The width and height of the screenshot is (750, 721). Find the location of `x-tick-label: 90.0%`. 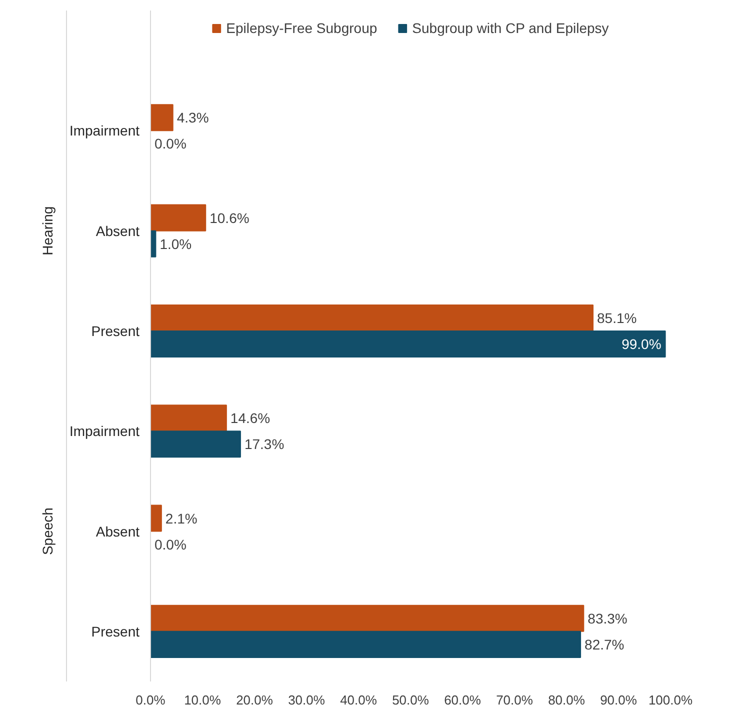

x-tick-label: 90.0% is located at coordinates (619, 700).